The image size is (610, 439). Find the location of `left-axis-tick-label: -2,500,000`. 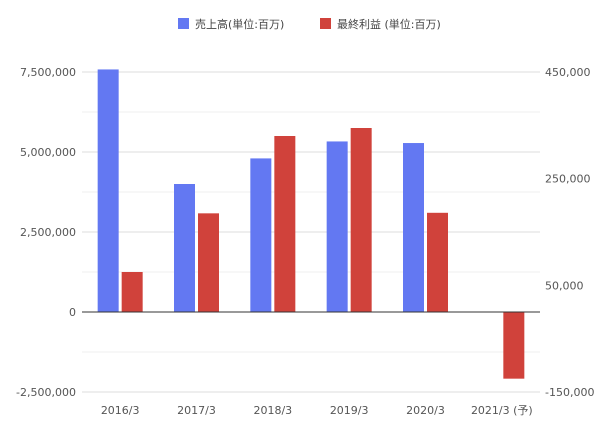

left-axis-tick-label: -2,500,000 is located at coordinates (46, 392).